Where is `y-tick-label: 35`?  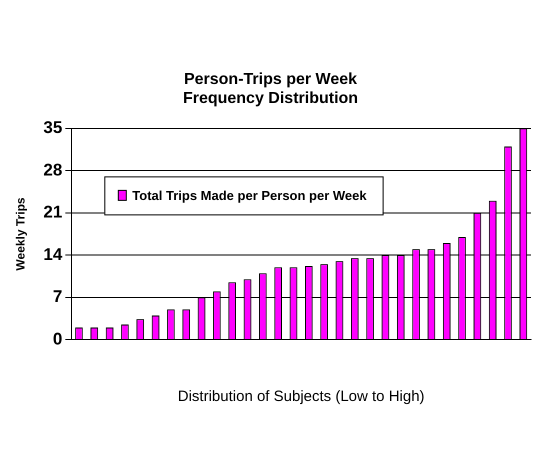 y-tick-label: 35 is located at coordinates (52, 128).